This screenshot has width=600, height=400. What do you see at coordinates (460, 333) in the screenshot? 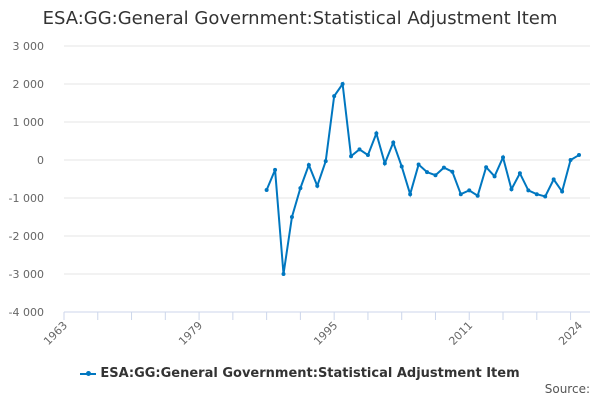
I see `x-tick-label: 2011` at bounding box center [460, 333].